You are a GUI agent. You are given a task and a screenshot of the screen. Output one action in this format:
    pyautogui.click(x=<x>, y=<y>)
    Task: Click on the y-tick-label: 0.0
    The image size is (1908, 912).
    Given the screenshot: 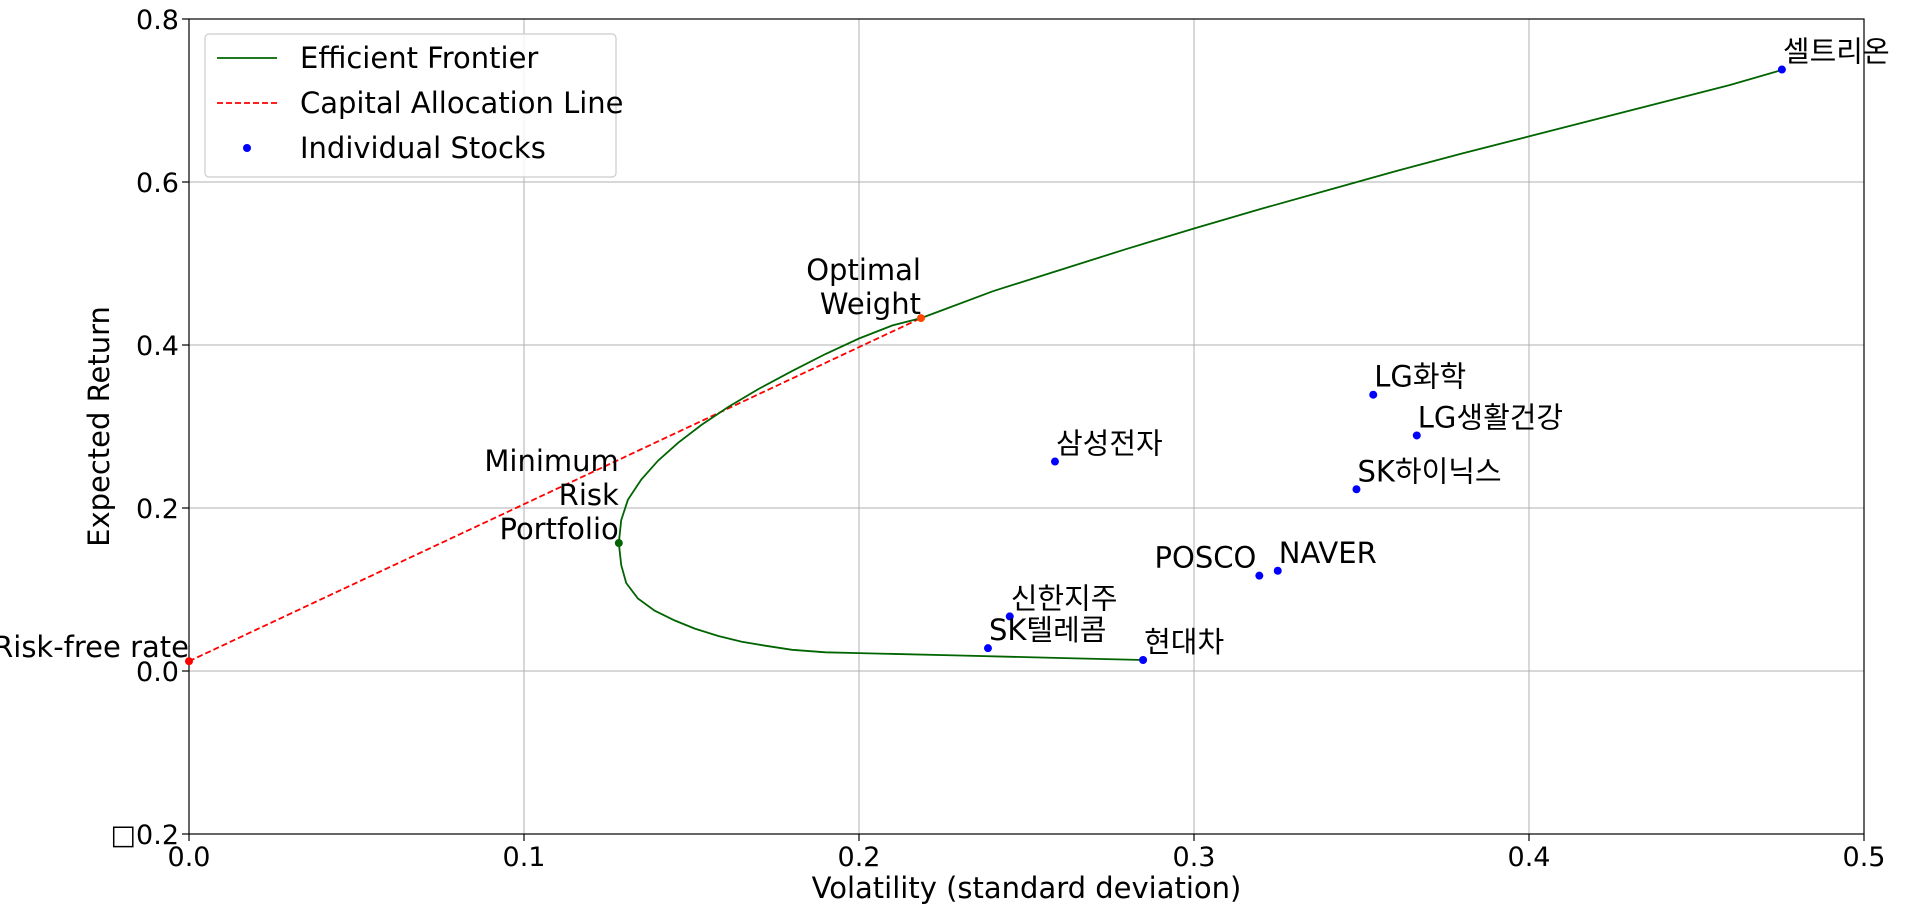 What is the action you would take?
    pyautogui.click(x=157, y=672)
    